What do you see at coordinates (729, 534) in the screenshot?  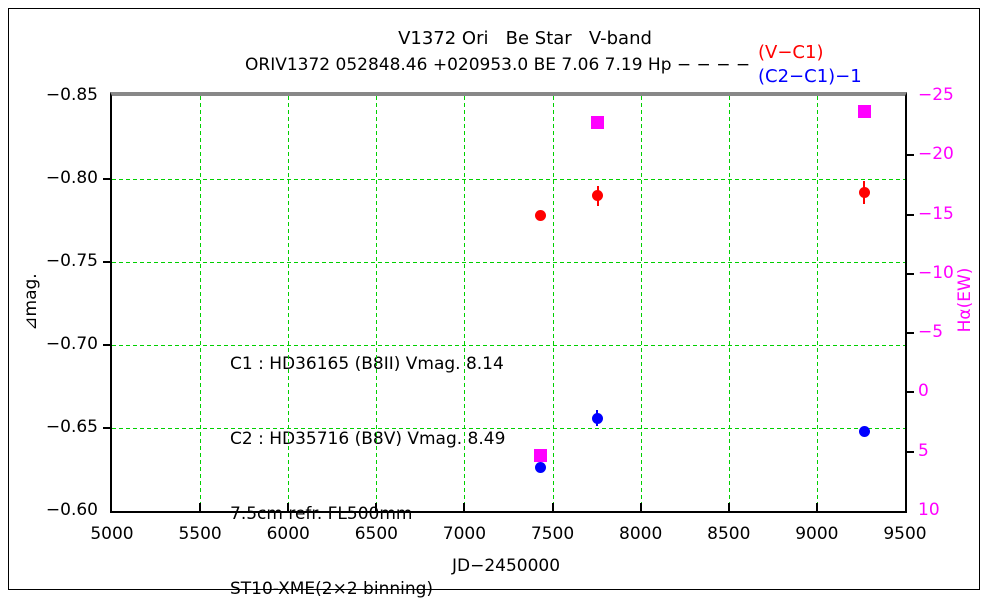 I see `x-tick-label: 8500` at bounding box center [729, 534].